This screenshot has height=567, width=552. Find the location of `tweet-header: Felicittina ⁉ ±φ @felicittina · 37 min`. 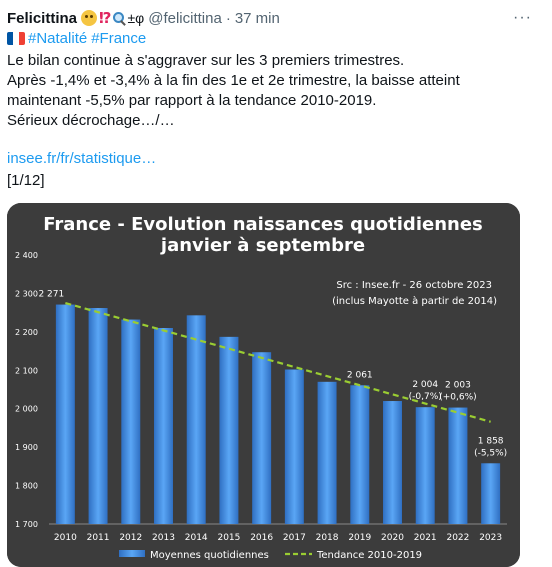

tweet-header: Felicittina ⁉ ±φ @felicittina · 37 min is located at coordinates (274, 18).